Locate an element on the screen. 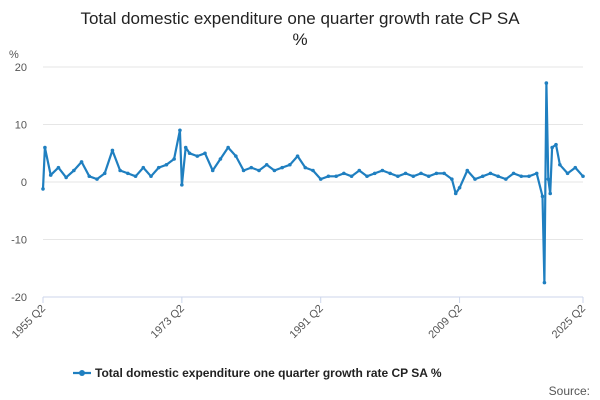 Image resolution: width=600 pixels, height=400 pixels. y-tick-label: 0 is located at coordinates (24, 183).